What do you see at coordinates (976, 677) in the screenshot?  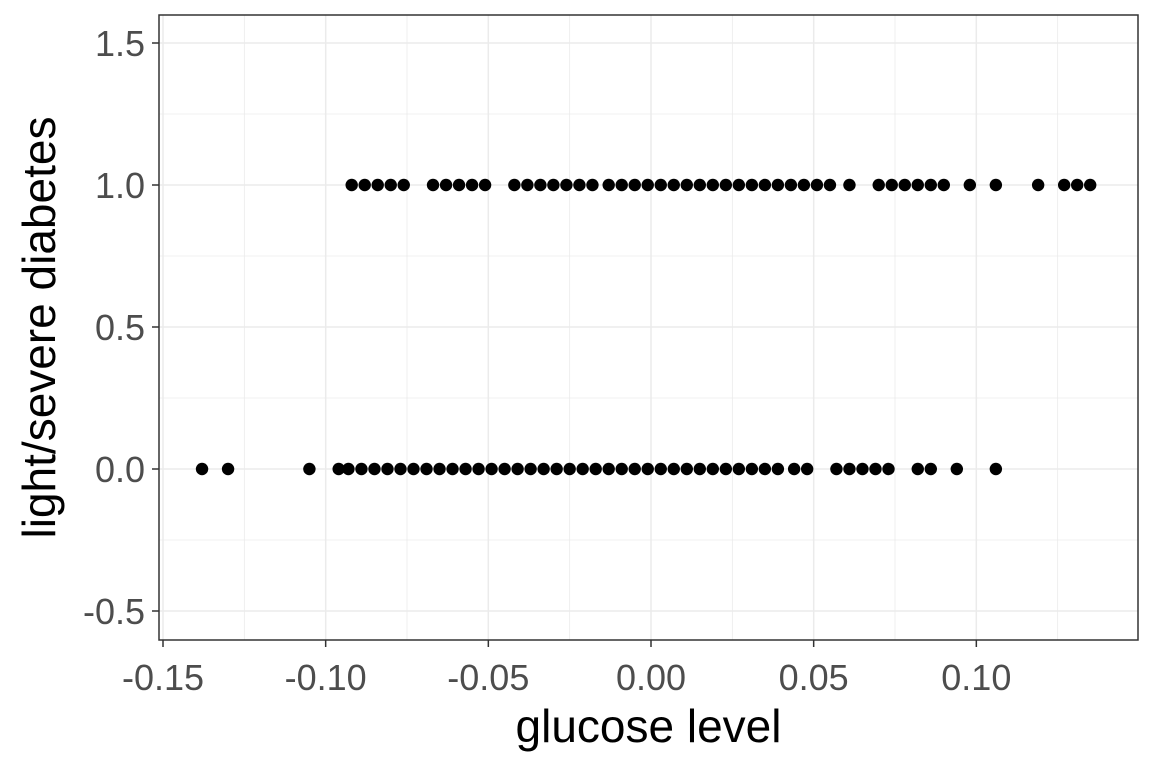 I see `x-tick-label: 0.10` at bounding box center [976, 677].